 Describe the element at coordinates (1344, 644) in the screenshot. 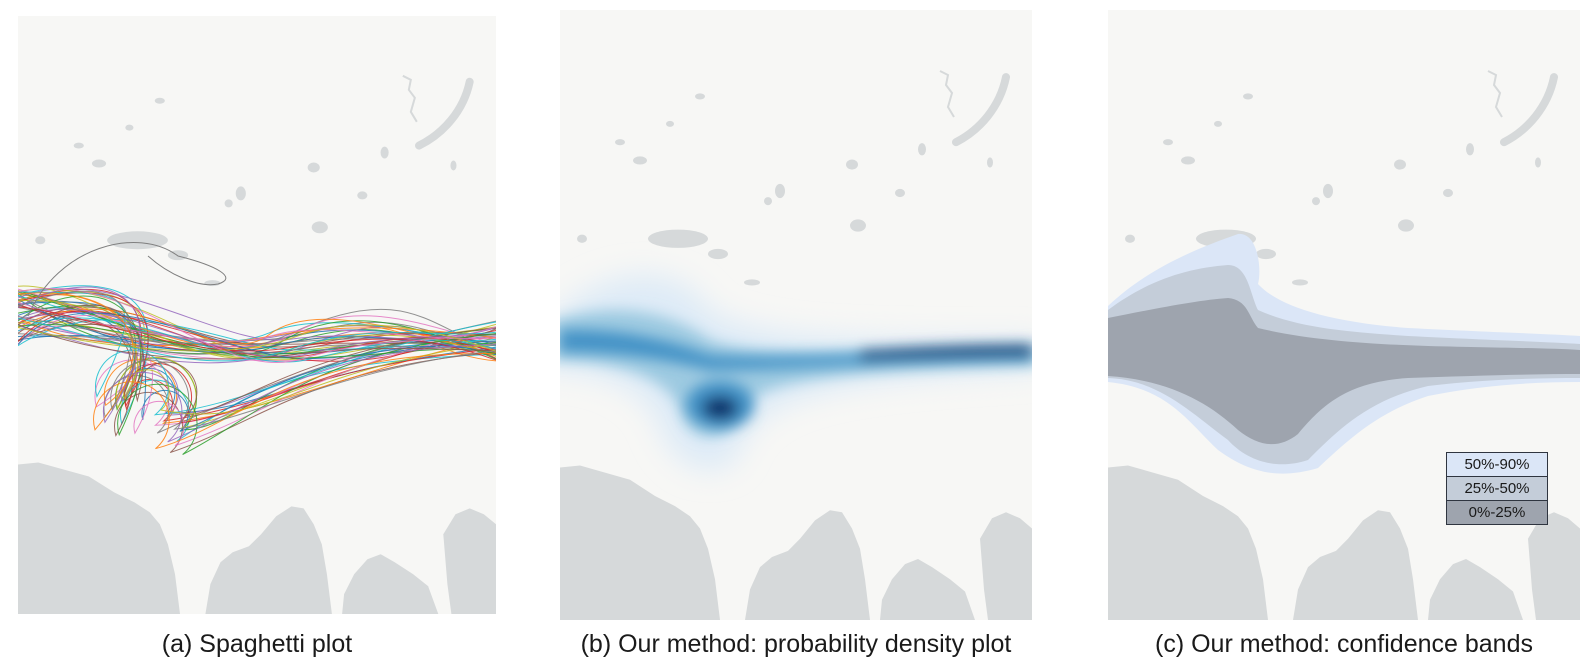

I see `caption-c: (c) Our method: confidence bands` at that location.